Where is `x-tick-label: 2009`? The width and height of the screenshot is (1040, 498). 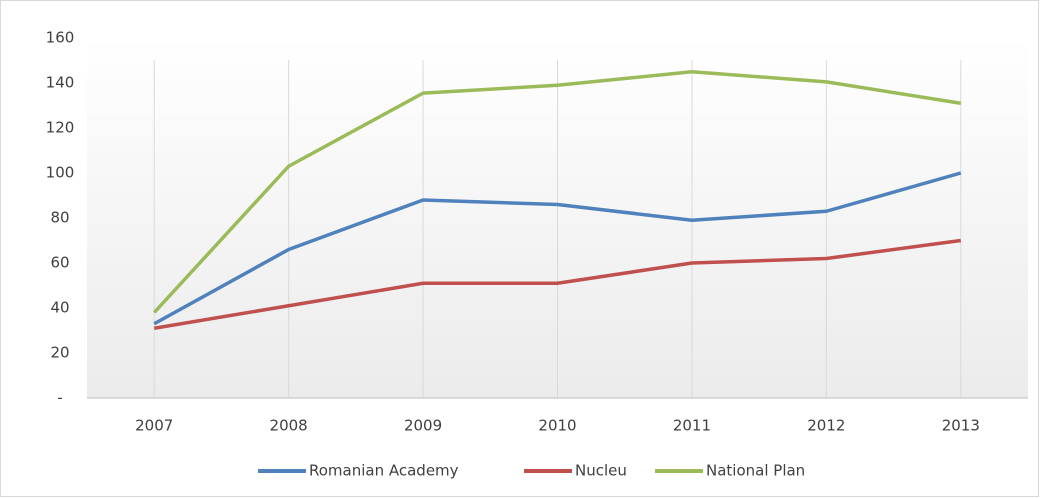 x-tick-label: 2009 is located at coordinates (423, 426).